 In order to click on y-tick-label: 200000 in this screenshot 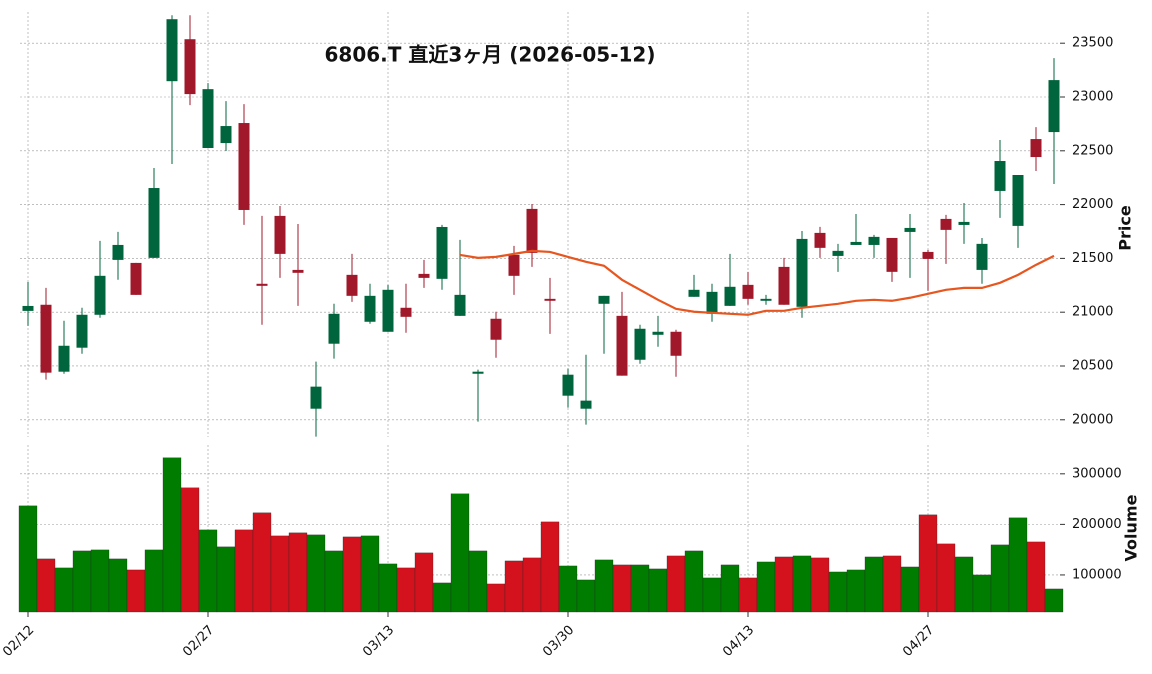, I will do `click(1097, 524)`.